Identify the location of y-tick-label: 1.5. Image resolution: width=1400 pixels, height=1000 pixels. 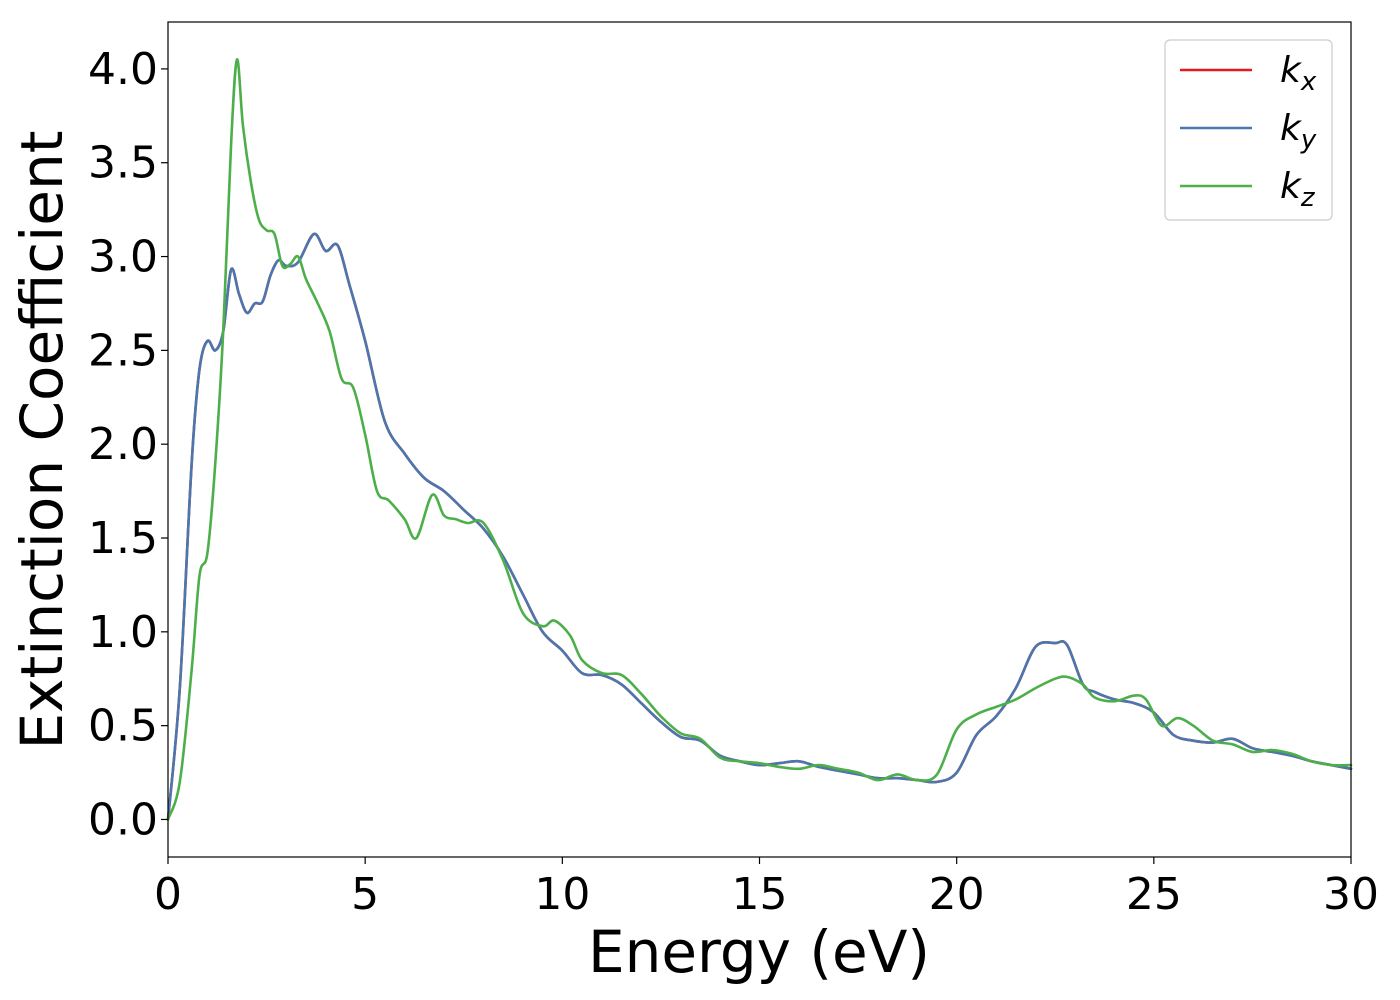
(123, 538).